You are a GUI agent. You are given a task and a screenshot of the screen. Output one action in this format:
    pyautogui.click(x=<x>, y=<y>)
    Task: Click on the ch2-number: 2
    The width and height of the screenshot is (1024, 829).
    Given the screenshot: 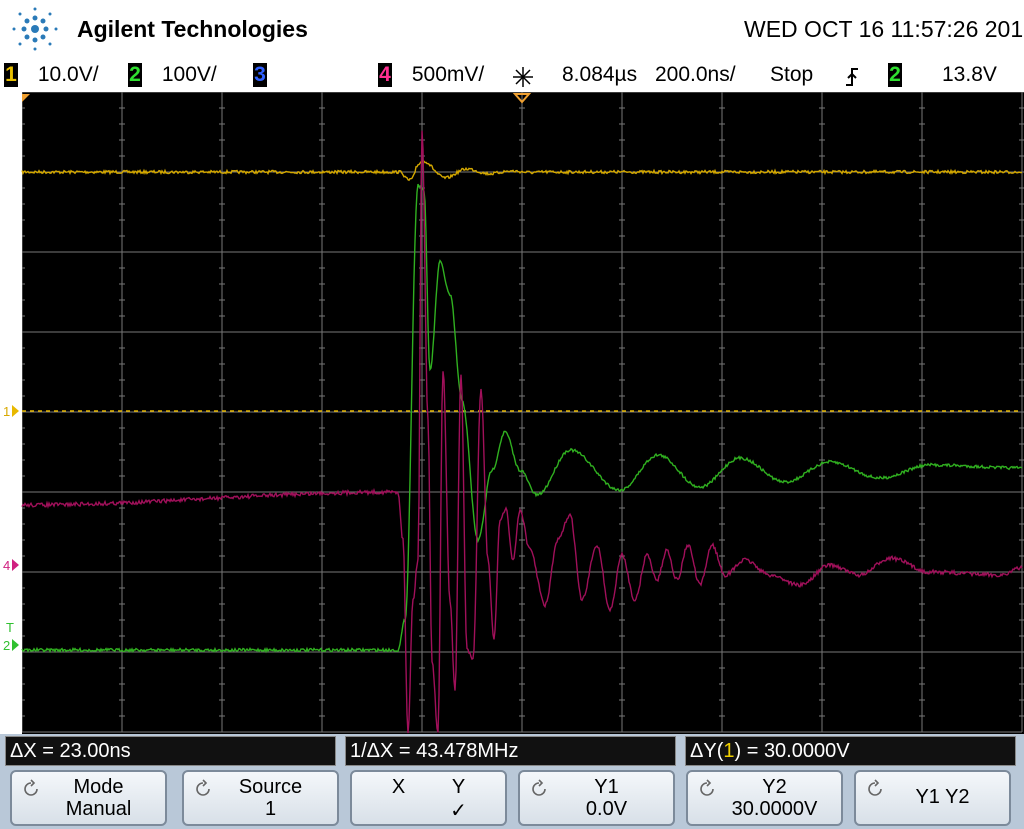 What is the action you would take?
    pyautogui.click(x=135, y=75)
    